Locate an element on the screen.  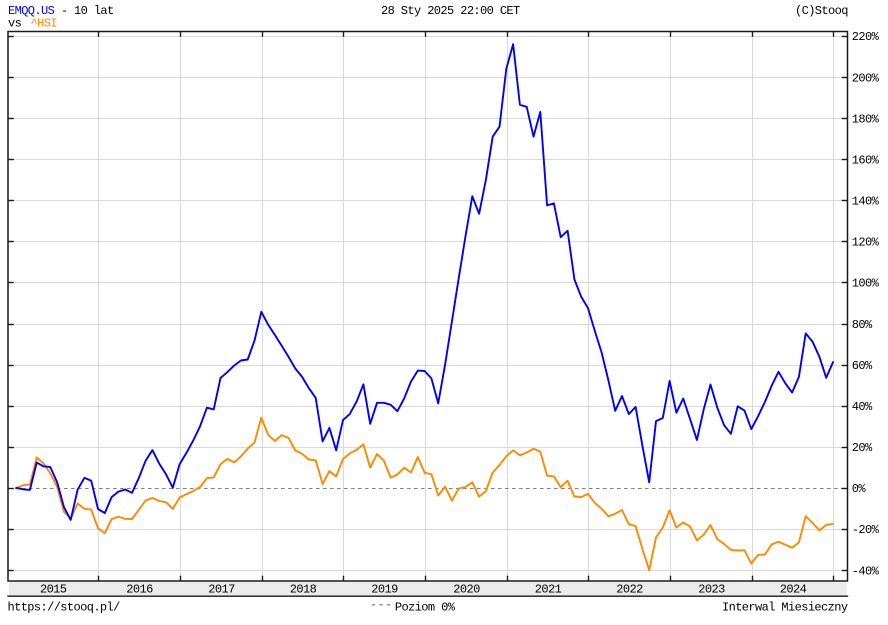
svg-text: 20% is located at coordinates (862, 448).